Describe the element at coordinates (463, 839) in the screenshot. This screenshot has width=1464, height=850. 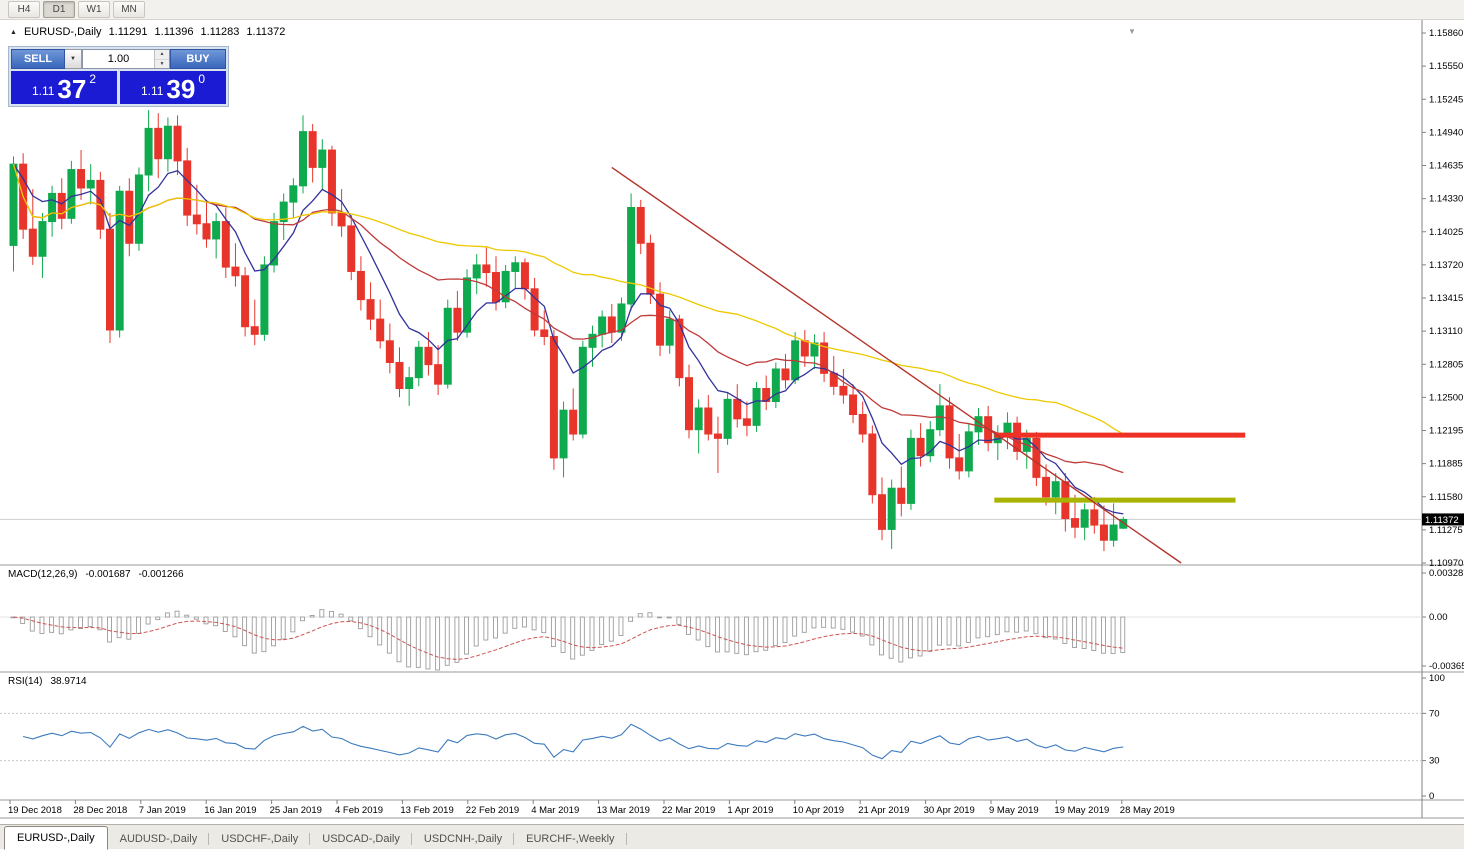
I see `tab-usdcnh-daily: USDCNH-,Daily` at that location.